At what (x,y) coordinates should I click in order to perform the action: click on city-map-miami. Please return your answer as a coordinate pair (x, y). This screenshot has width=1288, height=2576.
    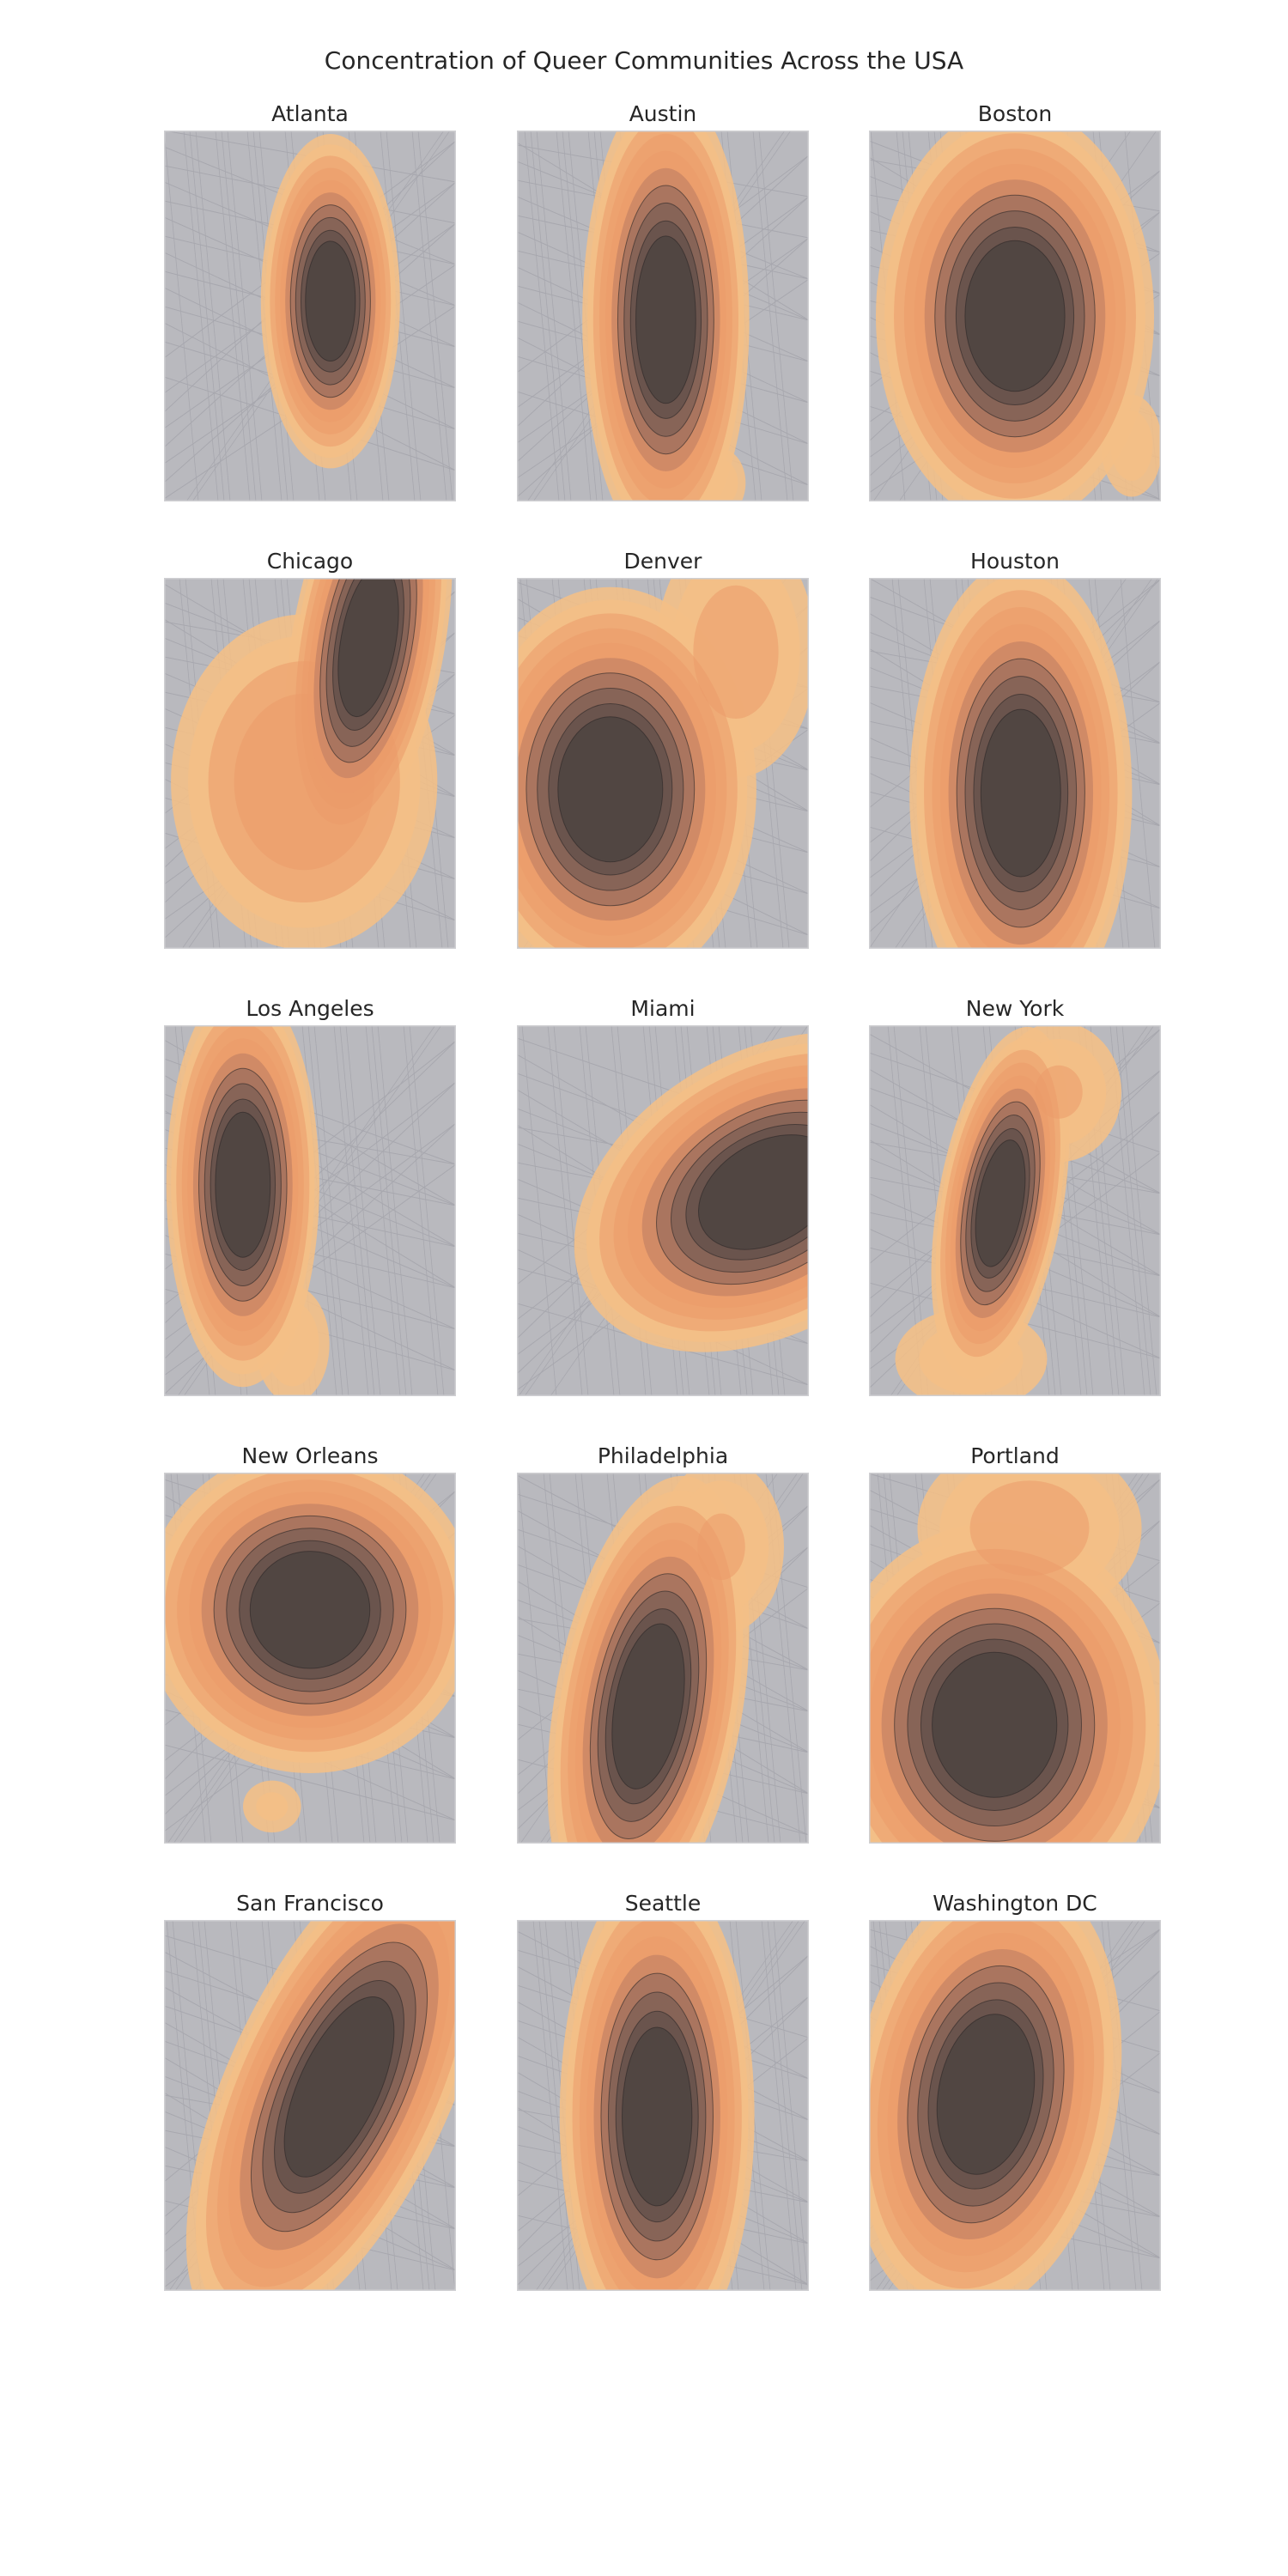
    Looking at the image, I should click on (663, 1210).